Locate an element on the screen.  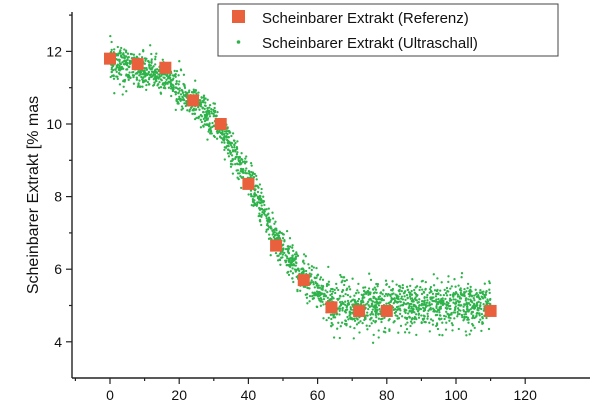
x-tick-label: 40 is located at coordinates (249, 395).